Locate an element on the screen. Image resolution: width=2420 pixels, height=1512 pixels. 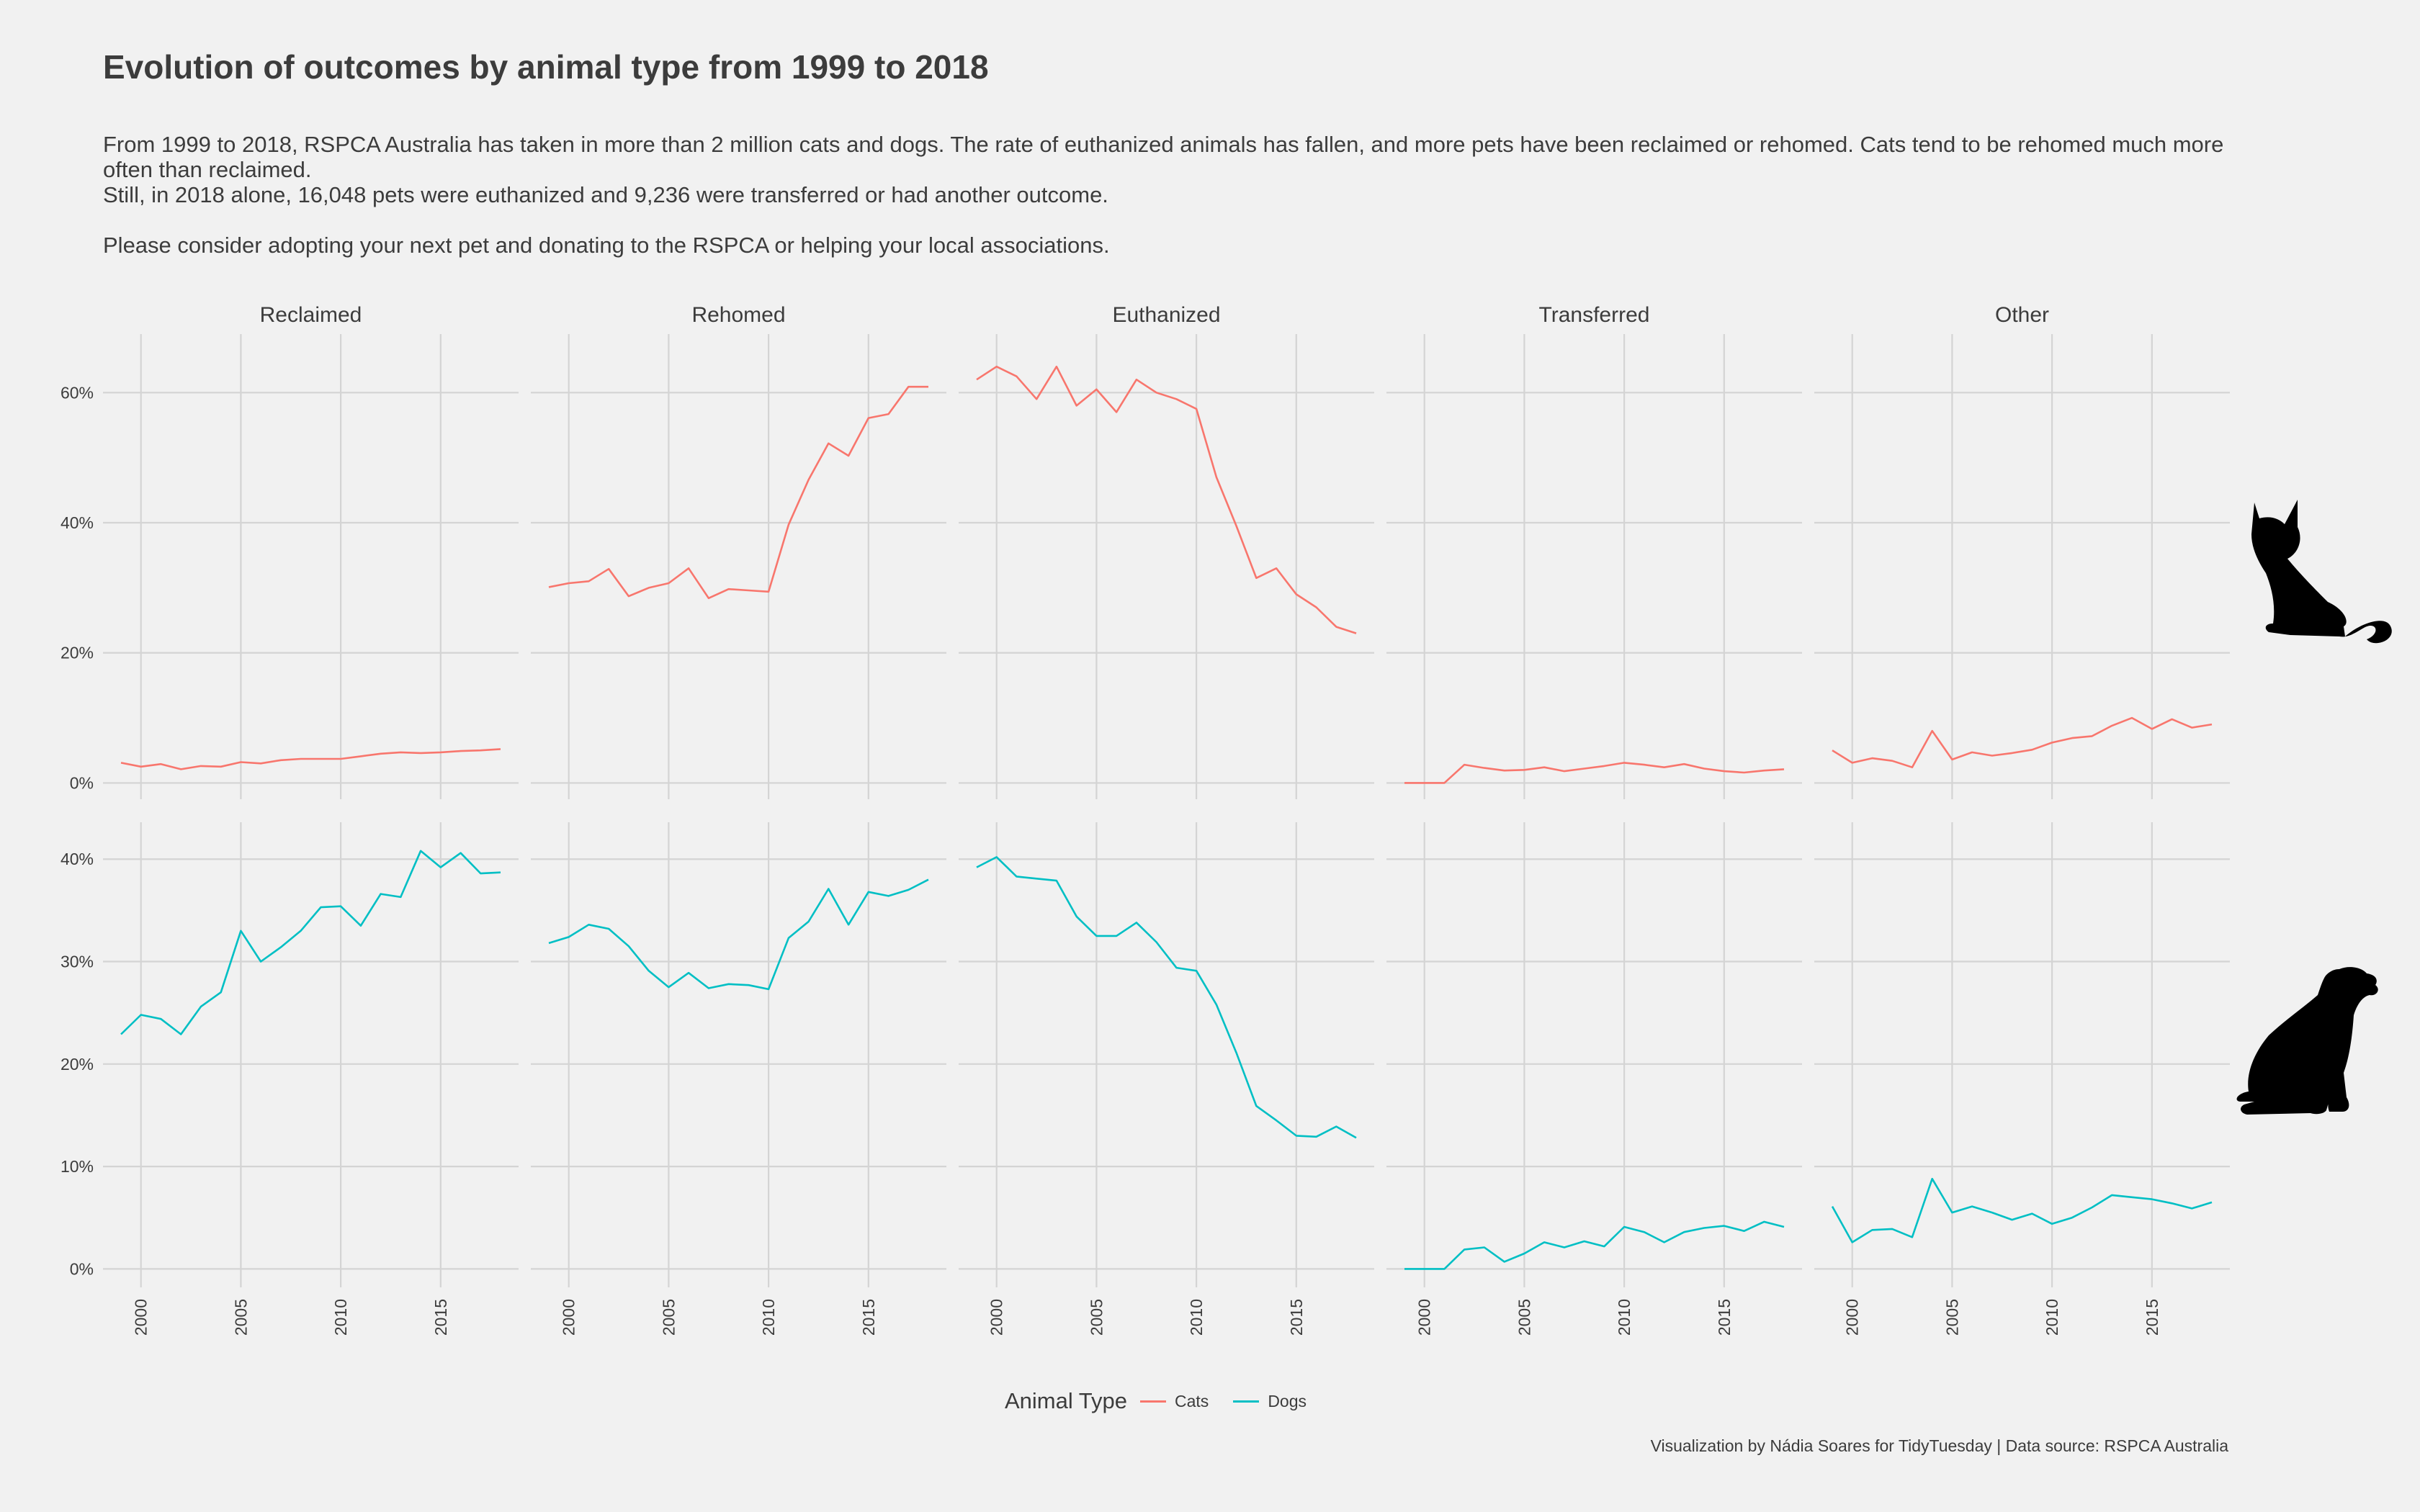
y-tick-label-cats: 0% is located at coordinates (82, 782).